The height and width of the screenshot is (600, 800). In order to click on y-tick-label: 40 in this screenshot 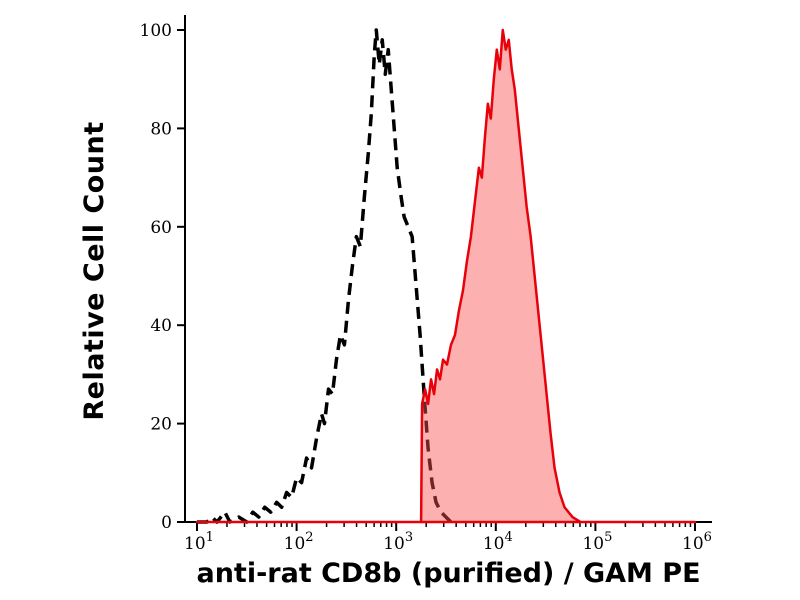, I will do `click(161, 326)`.